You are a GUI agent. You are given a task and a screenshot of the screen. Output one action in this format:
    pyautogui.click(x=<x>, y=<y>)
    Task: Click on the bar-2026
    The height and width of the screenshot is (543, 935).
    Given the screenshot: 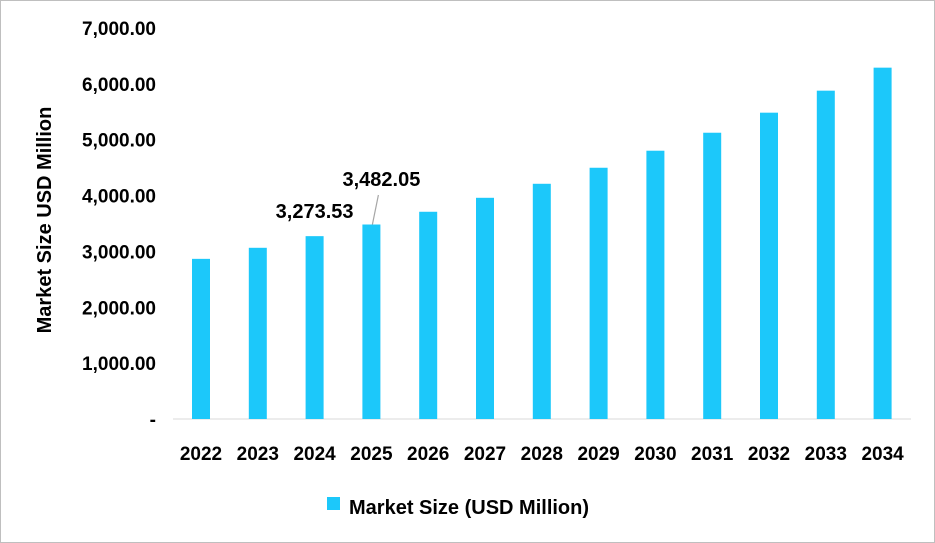 What is the action you would take?
    pyautogui.click(x=428, y=315)
    